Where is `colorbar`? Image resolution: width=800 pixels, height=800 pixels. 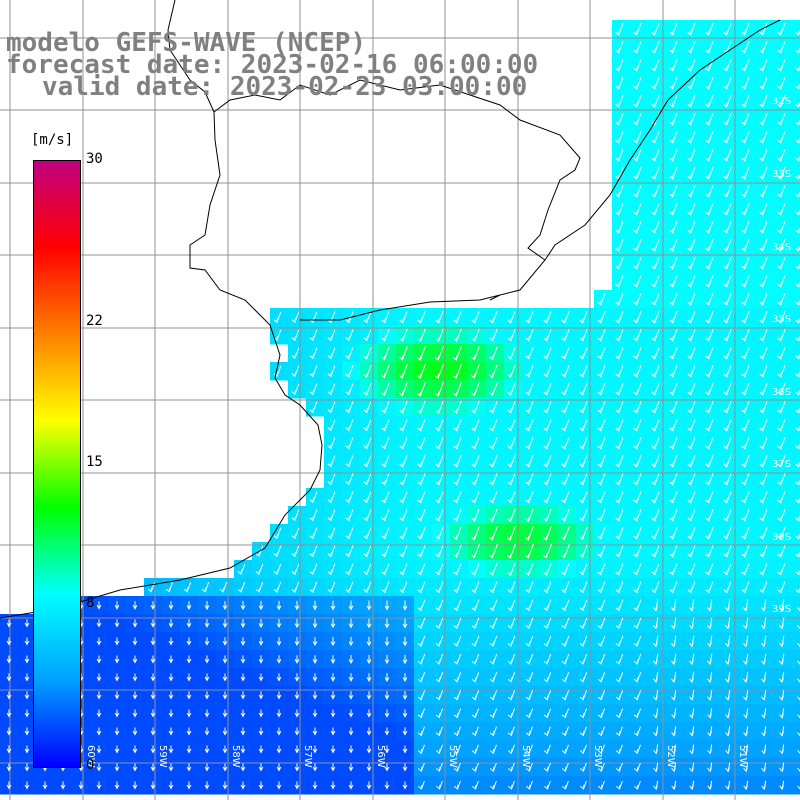
colorbar is located at coordinates (57, 464).